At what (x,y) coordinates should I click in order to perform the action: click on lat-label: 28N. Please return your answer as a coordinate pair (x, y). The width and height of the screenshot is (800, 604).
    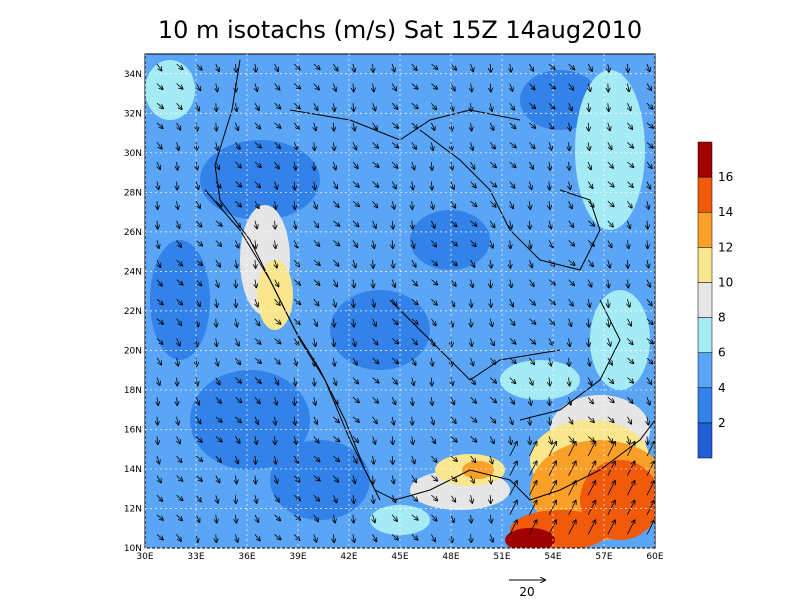
    Looking at the image, I should click on (133, 193).